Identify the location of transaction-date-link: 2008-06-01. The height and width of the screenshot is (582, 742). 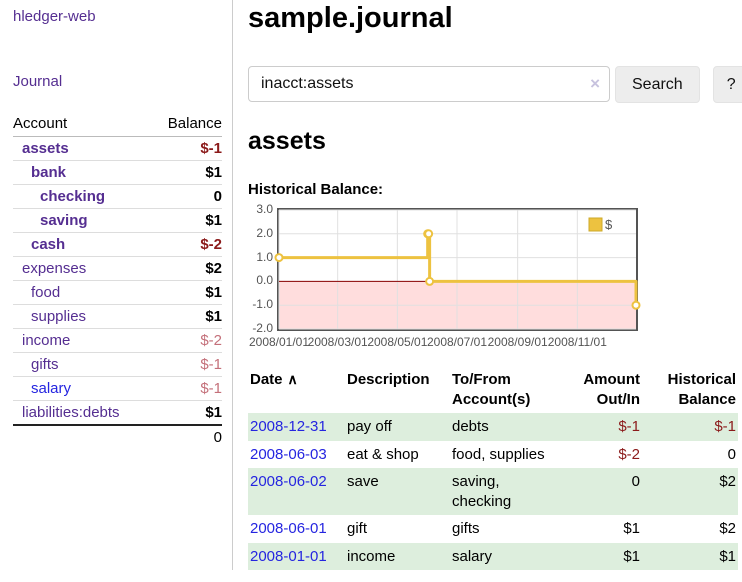
(288, 528).